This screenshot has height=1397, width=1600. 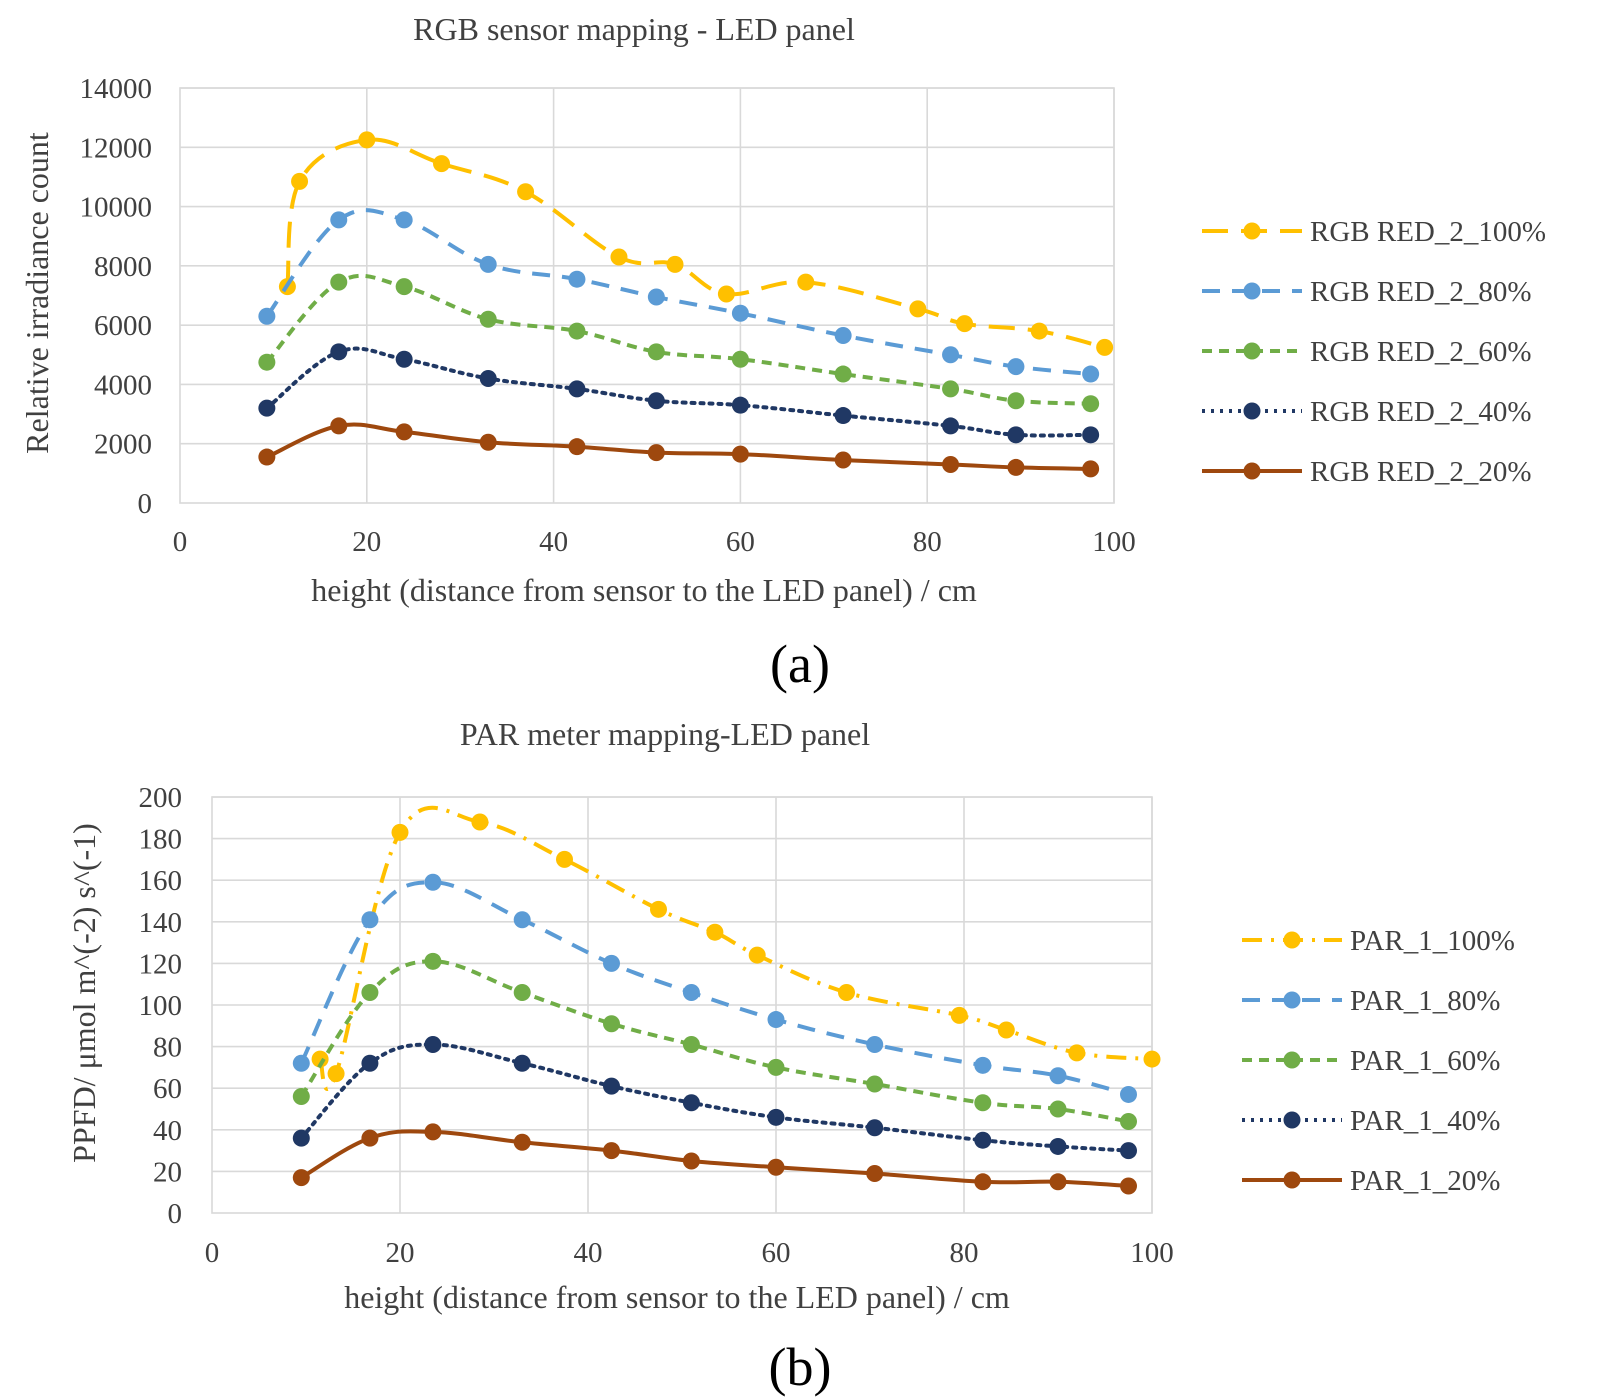 What do you see at coordinates (1428, 232) in the screenshot?
I see `legend-label: RGB RED_2_100%` at bounding box center [1428, 232].